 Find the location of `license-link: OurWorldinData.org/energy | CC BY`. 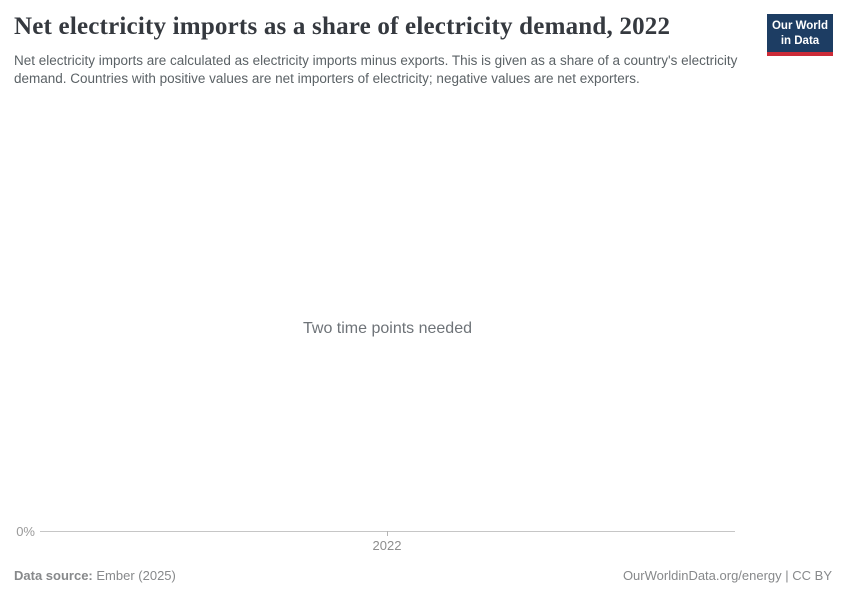

license-link: OurWorldinData.org/energy | CC BY is located at coordinates (727, 575).